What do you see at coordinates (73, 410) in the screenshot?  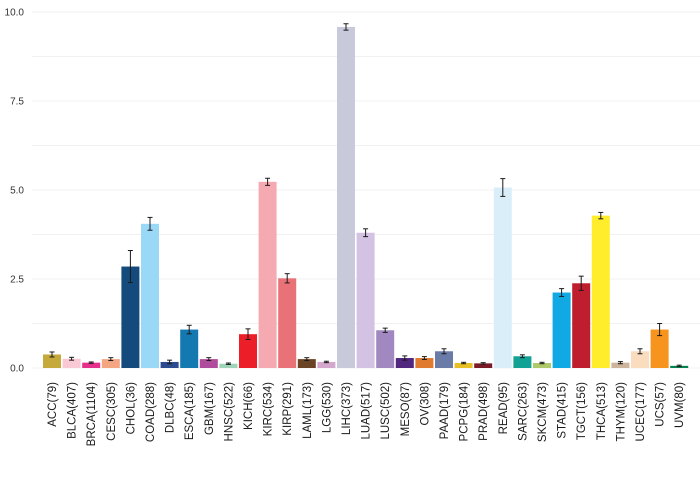 I see `x-tick-label: BLCA(407)` at bounding box center [73, 410].